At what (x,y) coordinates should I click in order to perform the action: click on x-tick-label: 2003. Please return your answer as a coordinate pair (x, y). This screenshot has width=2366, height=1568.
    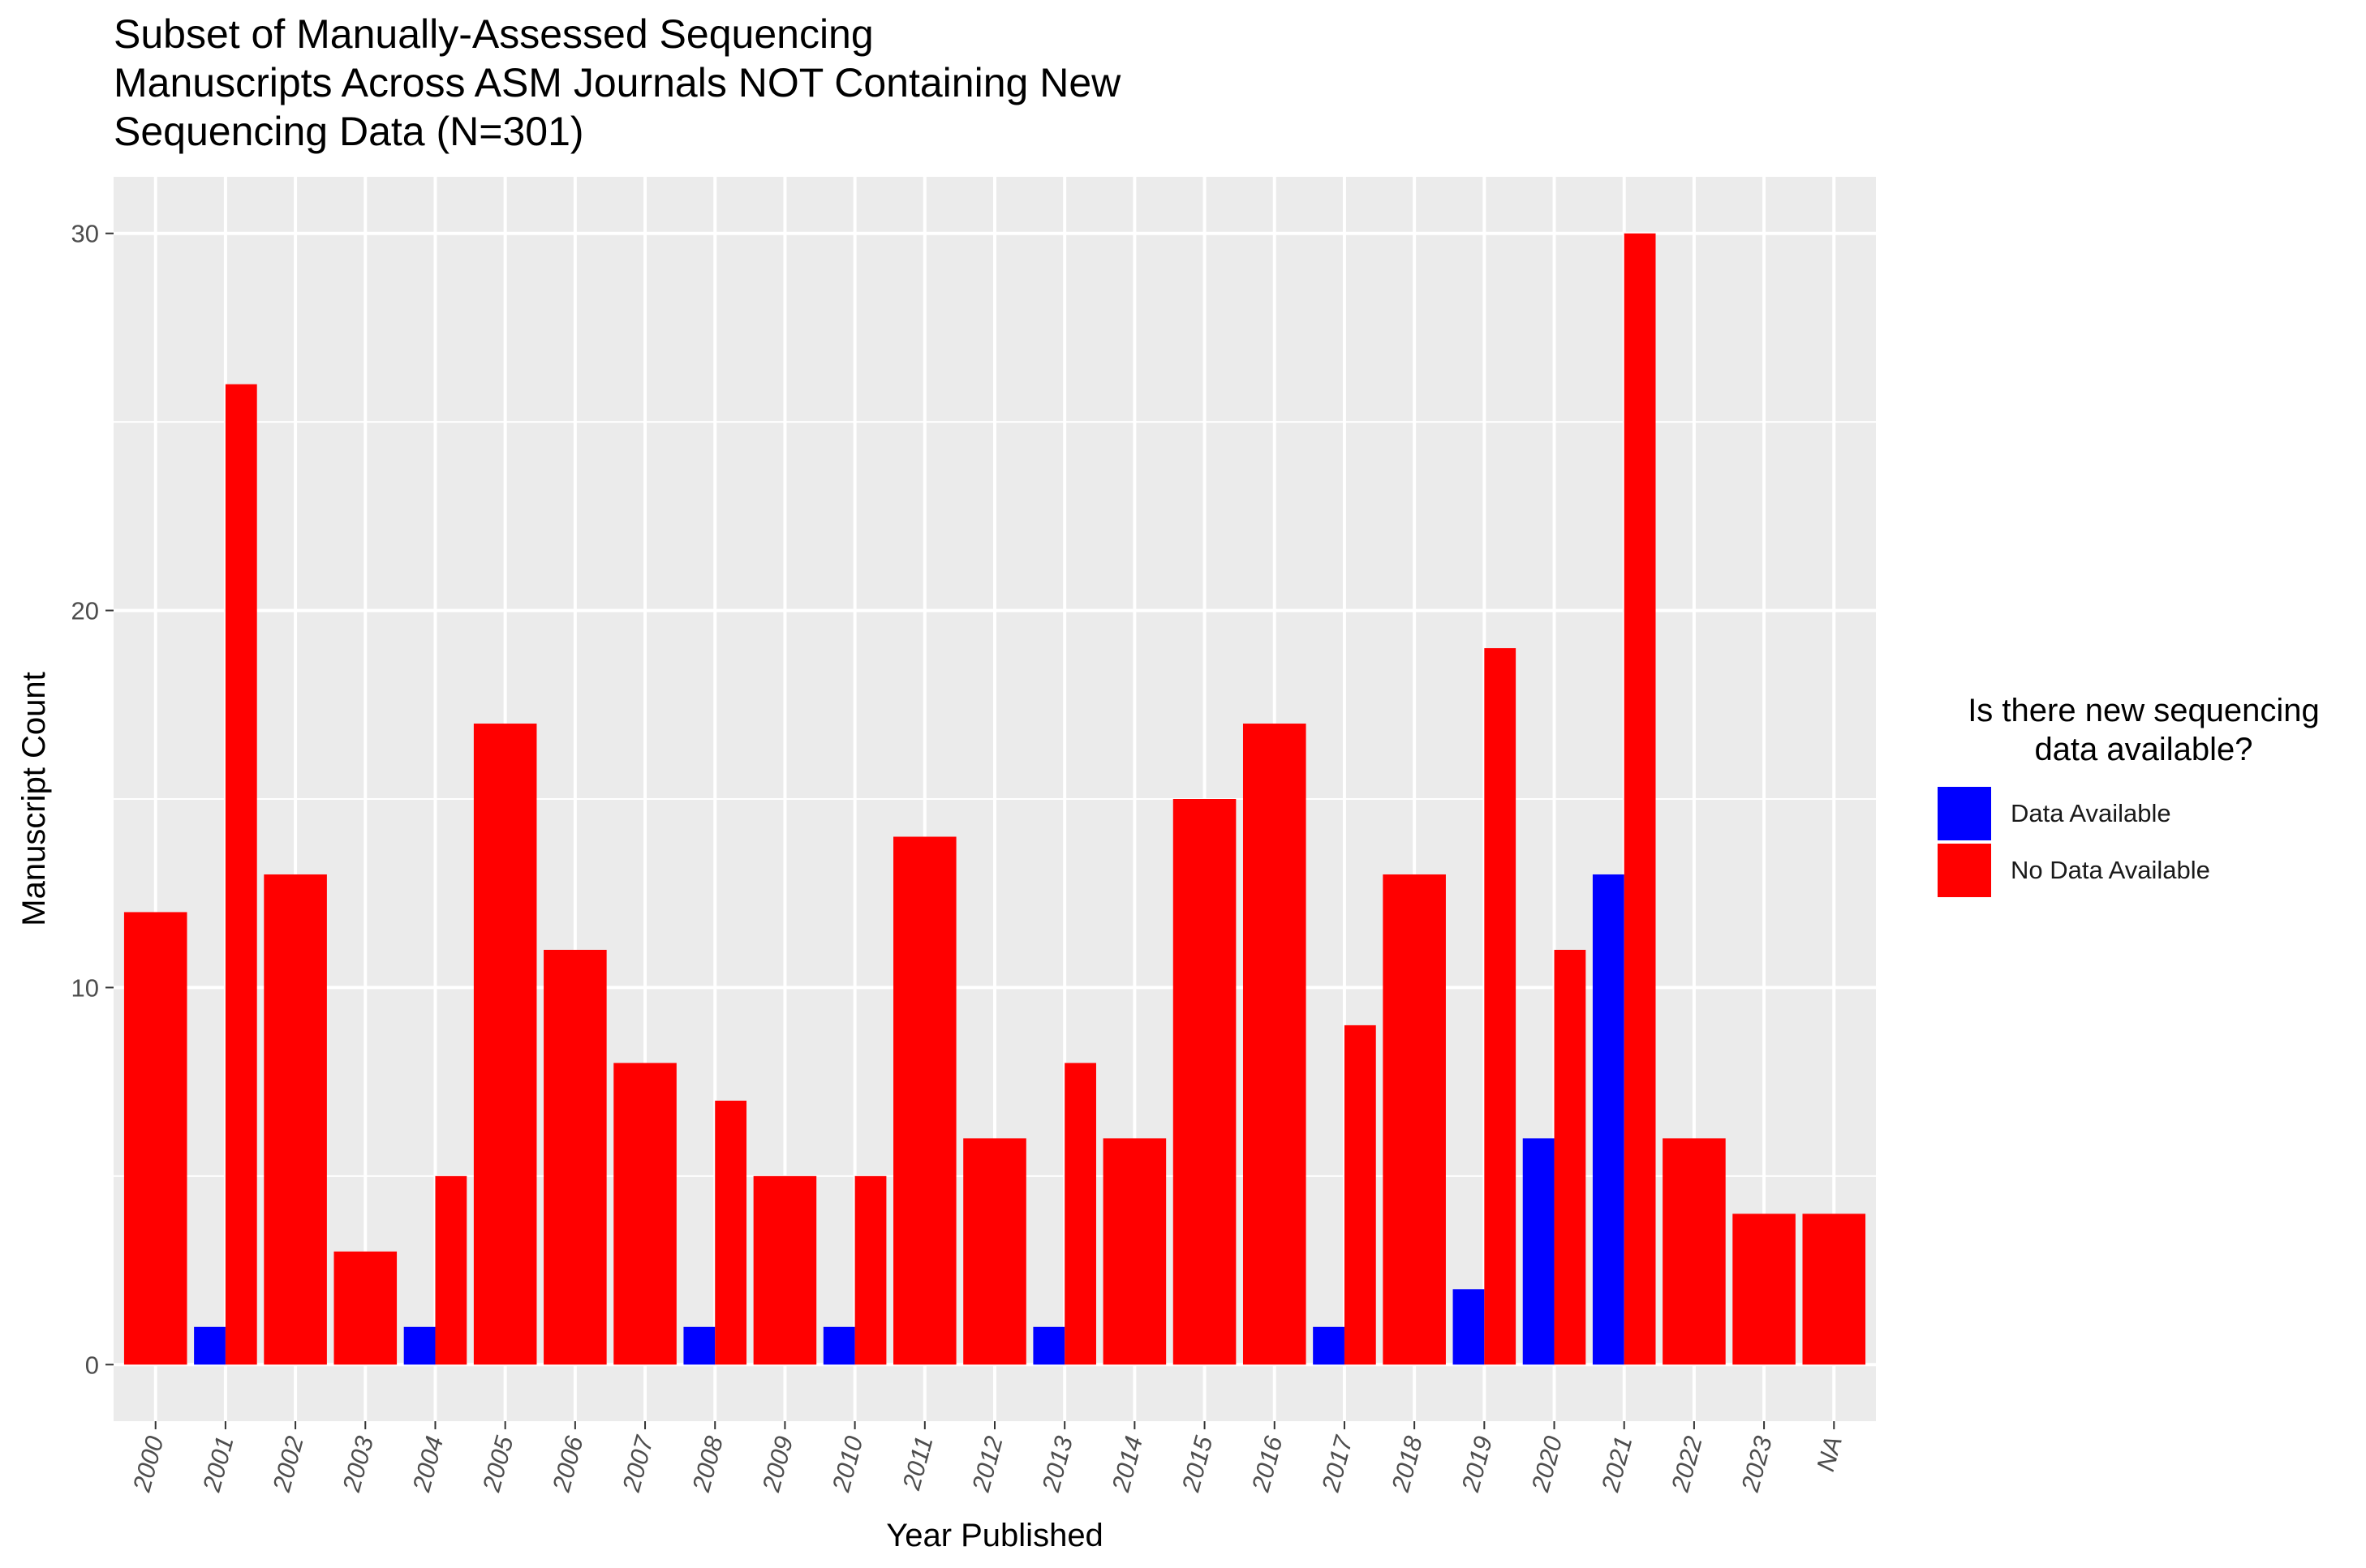
    Looking at the image, I should click on (358, 1464).